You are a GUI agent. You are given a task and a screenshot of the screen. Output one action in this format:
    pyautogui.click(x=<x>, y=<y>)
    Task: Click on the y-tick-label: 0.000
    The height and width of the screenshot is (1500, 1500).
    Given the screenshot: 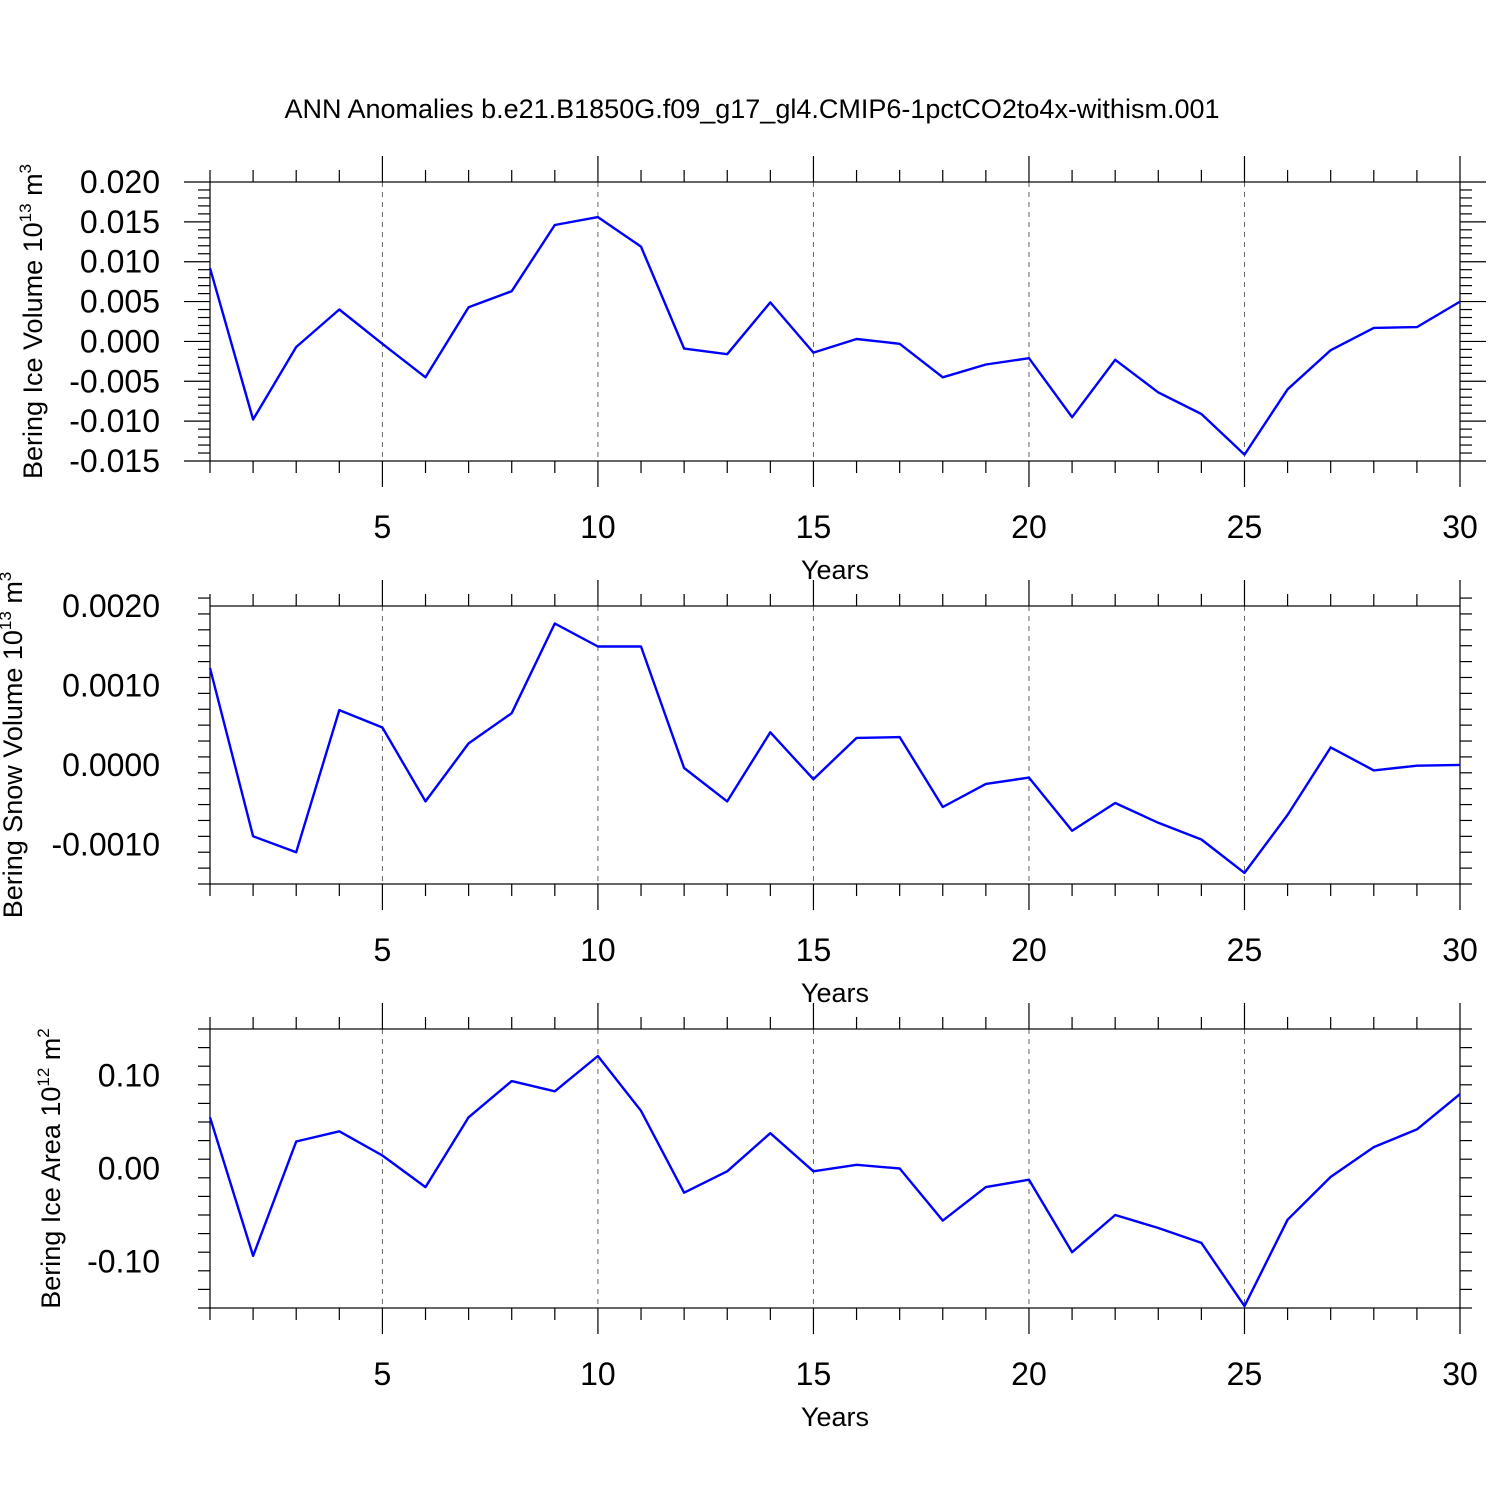 What is the action you would take?
    pyautogui.click(x=120, y=341)
    